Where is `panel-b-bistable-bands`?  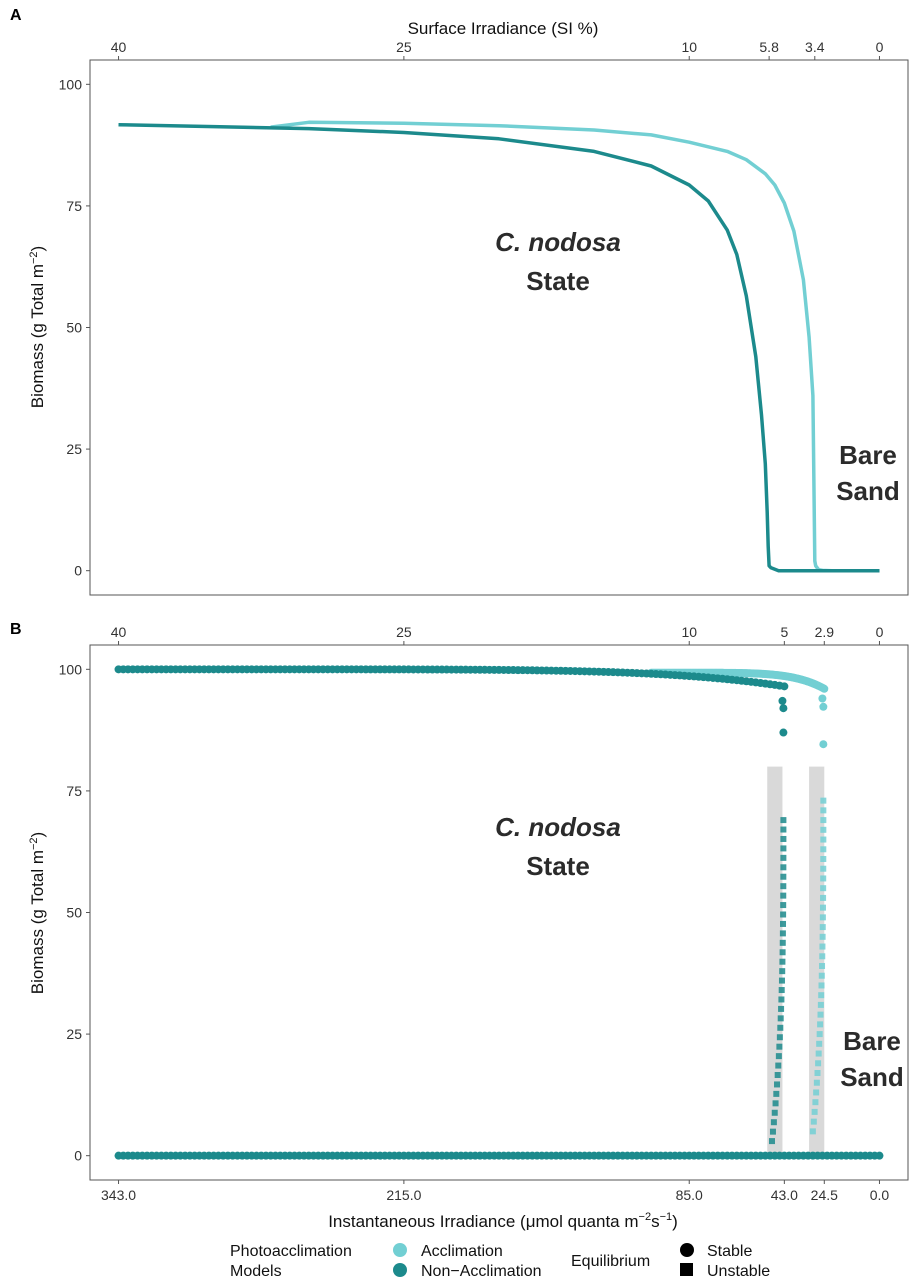
panel-b-bistable-bands is located at coordinates (796, 961).